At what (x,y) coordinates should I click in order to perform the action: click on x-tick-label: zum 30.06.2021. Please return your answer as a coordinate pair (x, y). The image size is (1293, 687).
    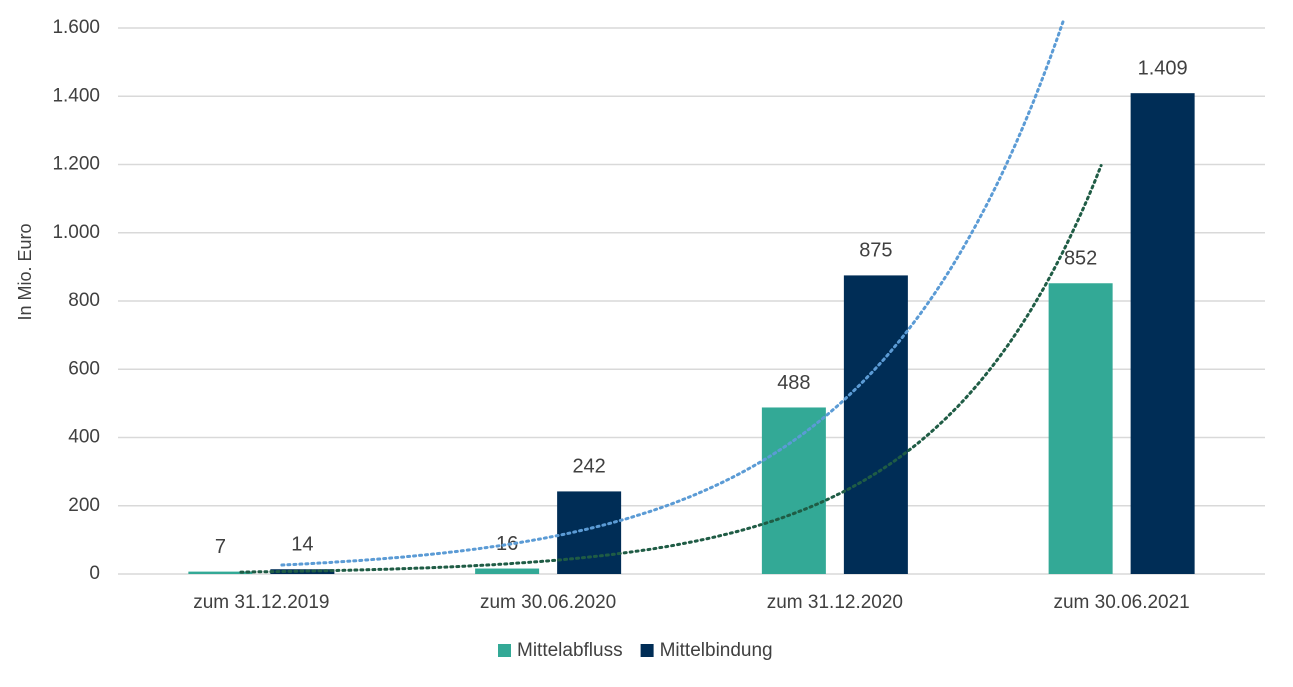
    Looking at the image, I should click on (1121, 602).